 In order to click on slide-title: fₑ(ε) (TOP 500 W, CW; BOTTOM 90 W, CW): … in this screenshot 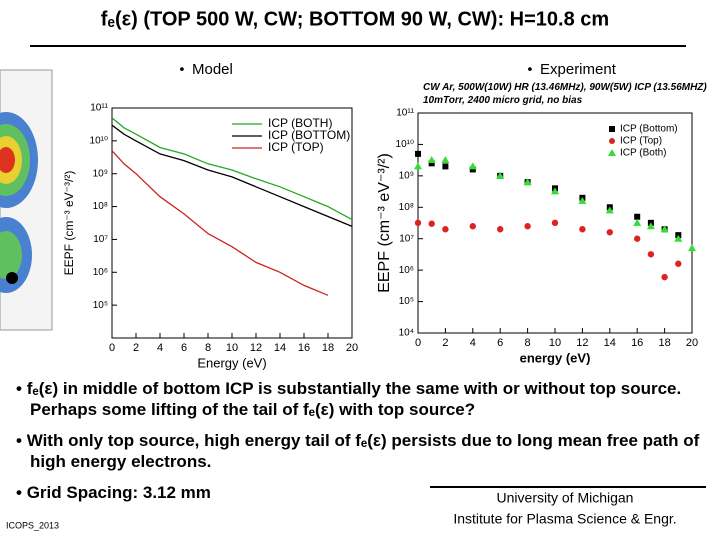, I will do `click(355, 19)`.